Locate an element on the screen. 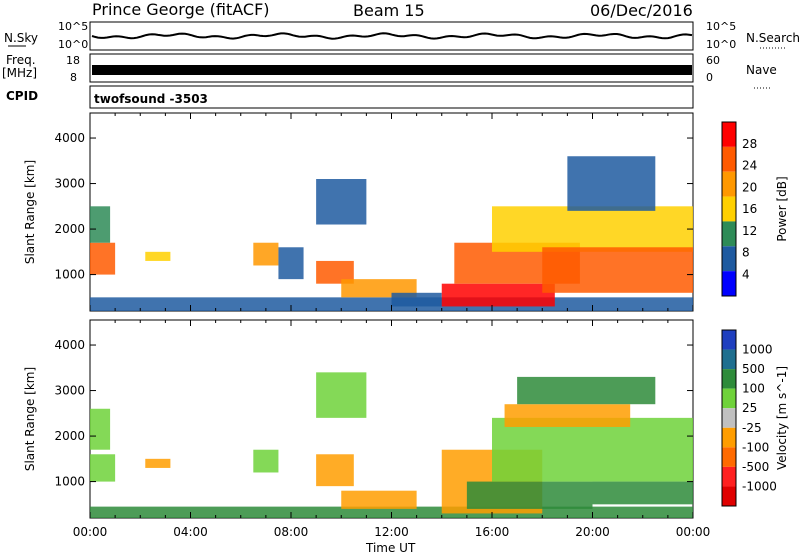 Image resolution: width=800 pixels, height=554 pixels. date-title: 06/Dec/2016 is located at coordinates (641, 10).